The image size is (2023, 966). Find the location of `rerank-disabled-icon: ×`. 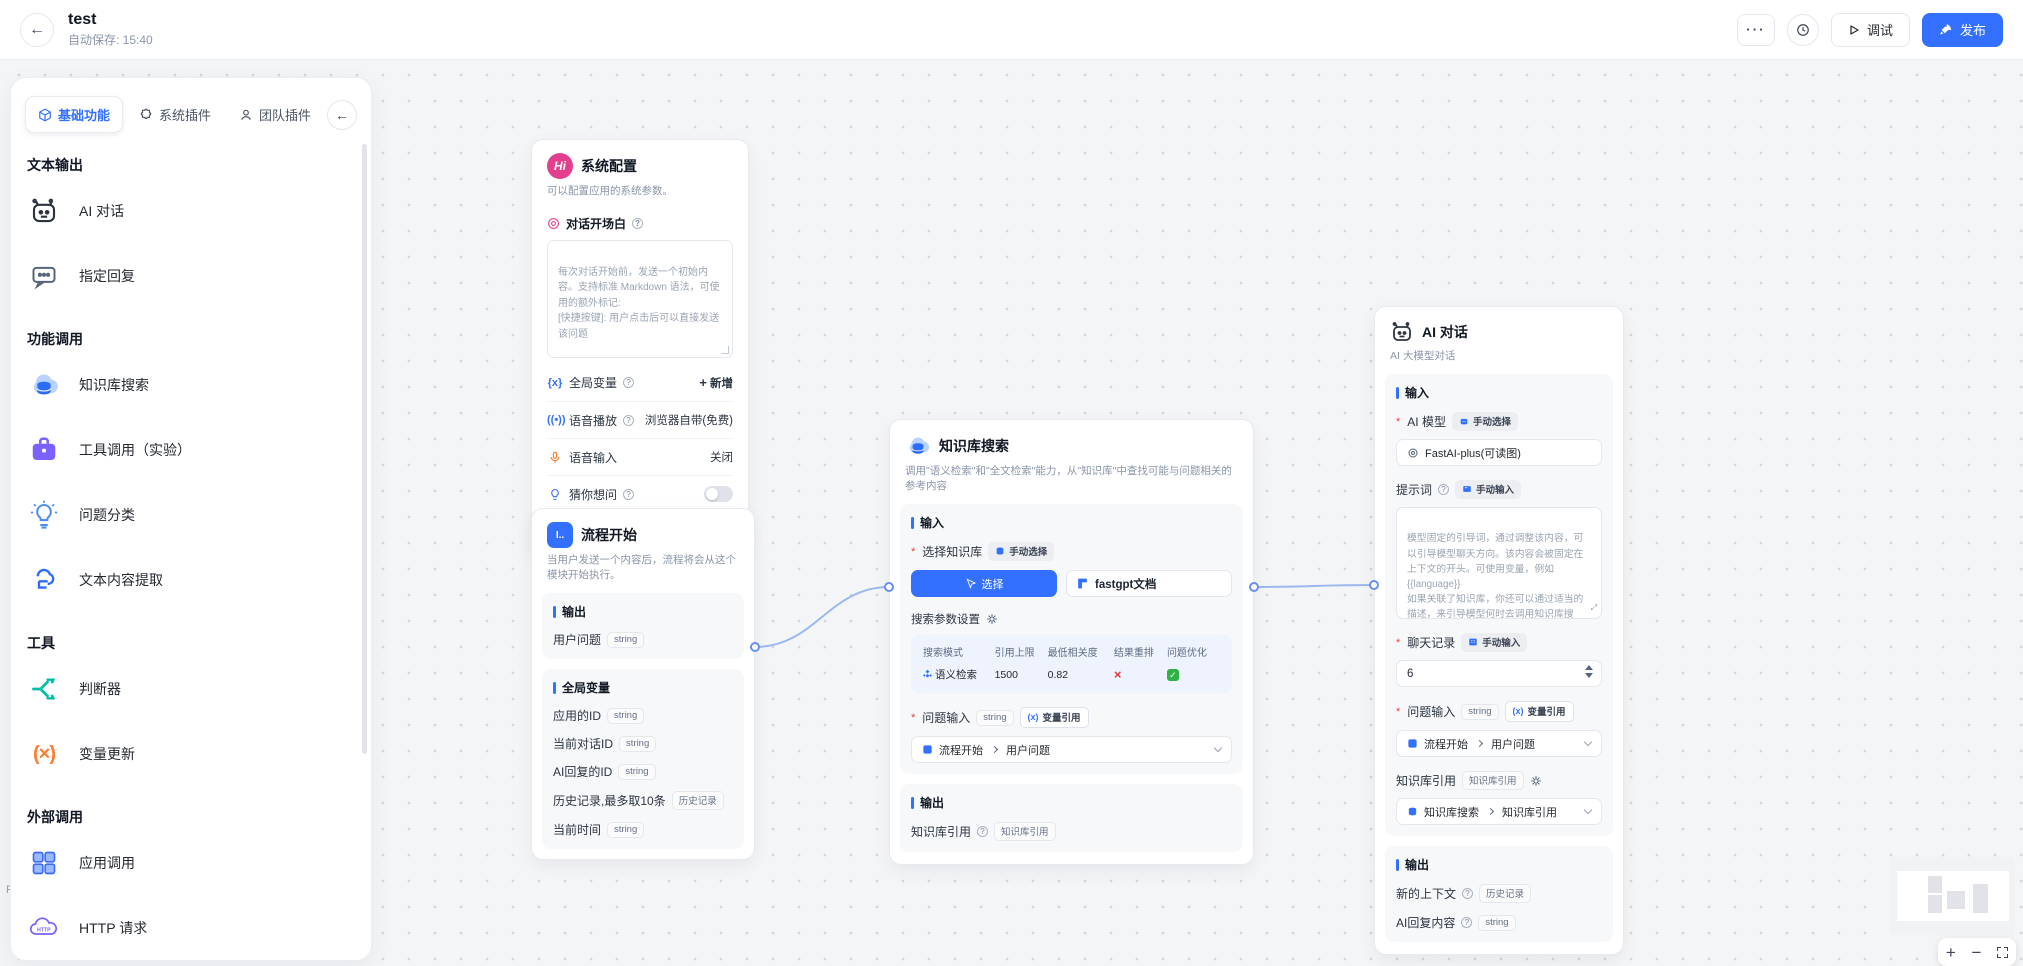

rerank-disabled-icon: × is located at coordinates (1117, 675).